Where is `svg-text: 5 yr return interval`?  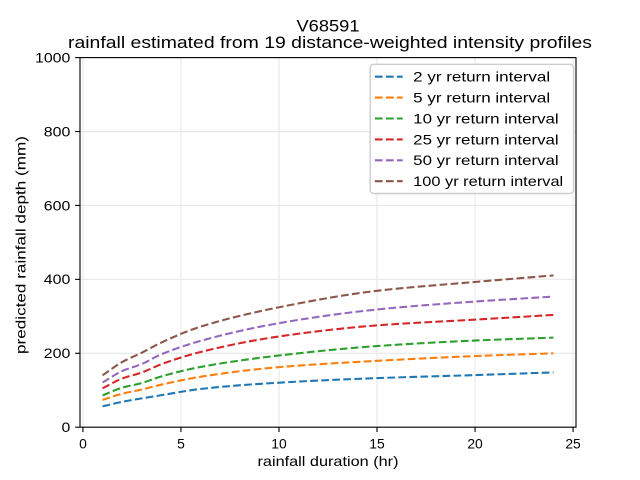
svg-text: 5 yr return interval is located at coordinates (481, 97).